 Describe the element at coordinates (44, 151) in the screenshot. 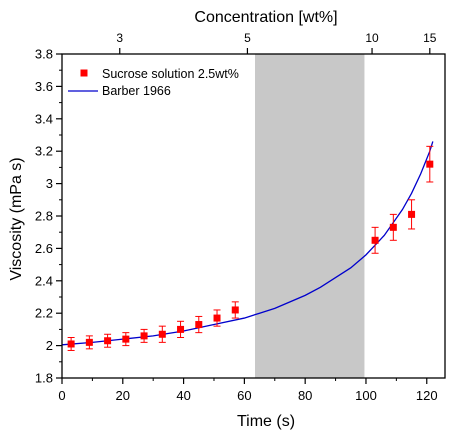

I see `y-tick-label: 3.2` at that location.